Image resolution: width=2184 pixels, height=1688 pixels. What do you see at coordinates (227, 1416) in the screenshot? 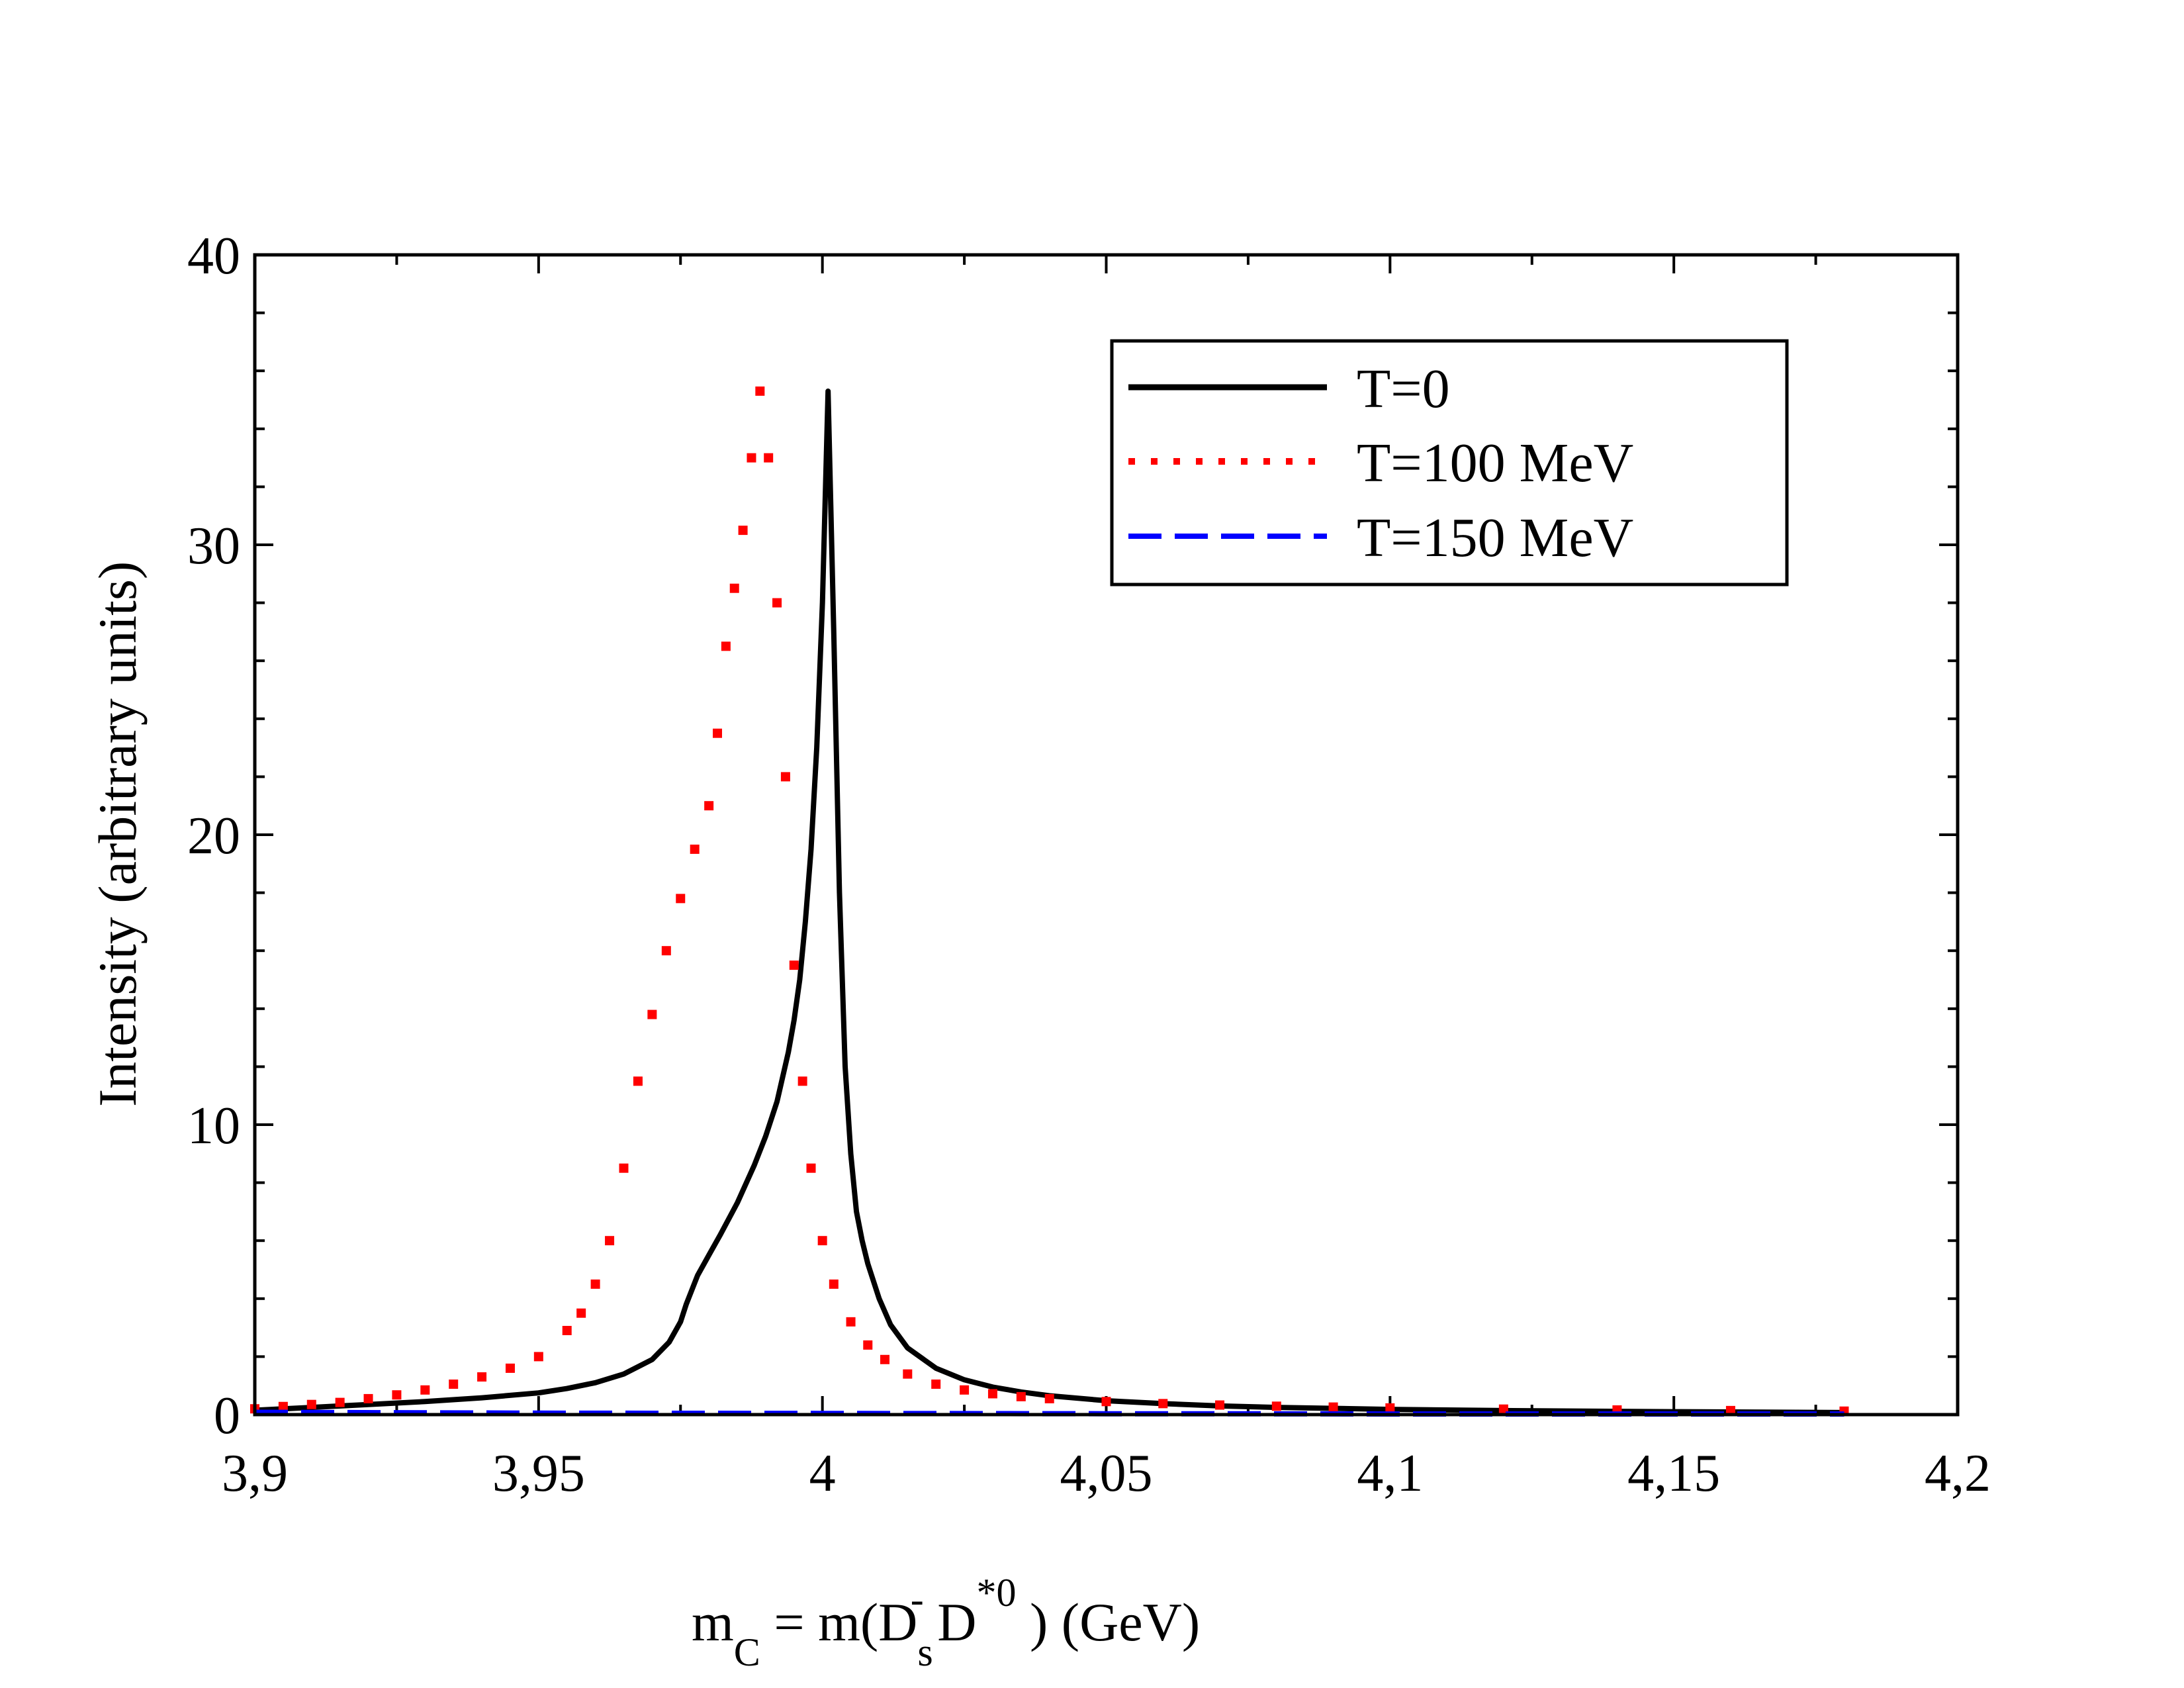
I see `y-tick-label: 0` at bounding box center [227, 1416].